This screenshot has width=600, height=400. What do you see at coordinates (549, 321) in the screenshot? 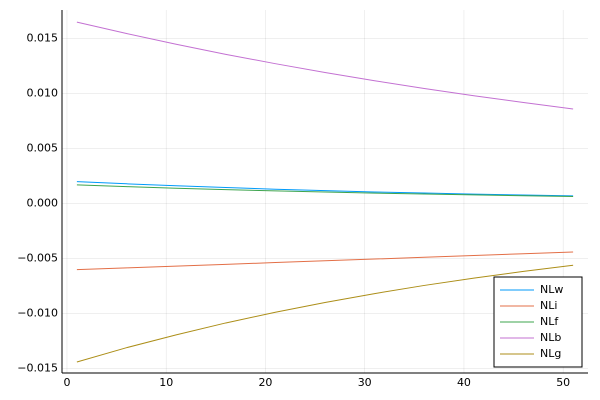
I see `legend-label: NLf` at bounding box center [549, 321].